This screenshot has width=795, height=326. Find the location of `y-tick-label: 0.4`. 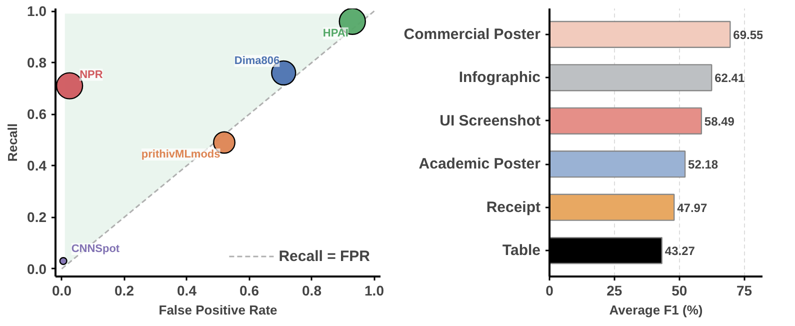

y-tick-label: 0.4 is located at coordinates (37, 166).